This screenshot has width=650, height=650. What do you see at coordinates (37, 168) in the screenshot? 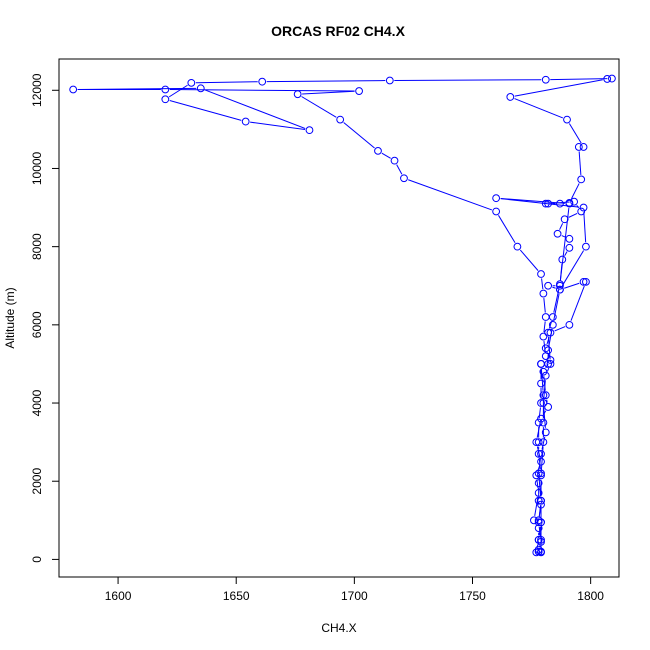
I see `y-tick-label: 10000` at bounding box center [37, 168].